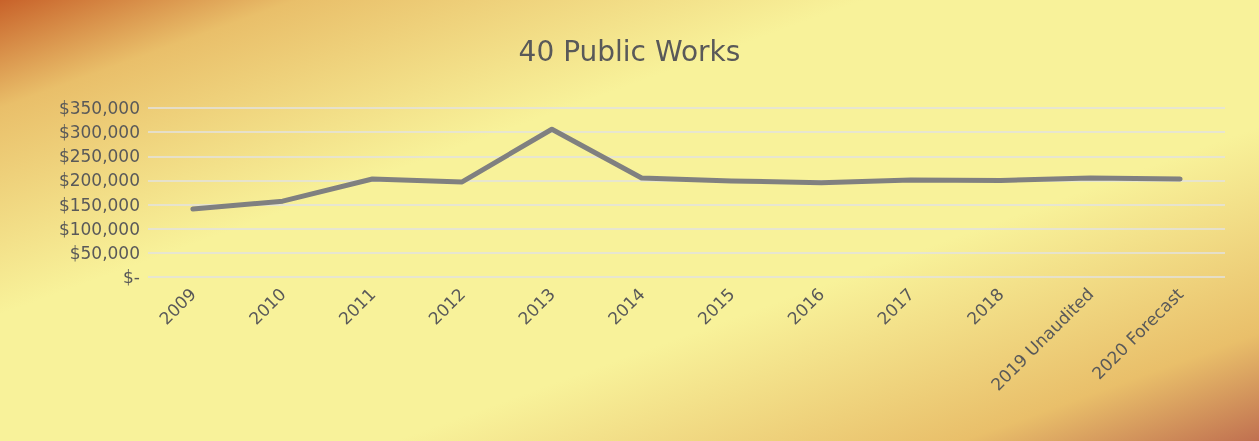 The width and height of the screenshot is (1259, 441). I want to click on y-tick-label: $250,000, so click(99, 156).